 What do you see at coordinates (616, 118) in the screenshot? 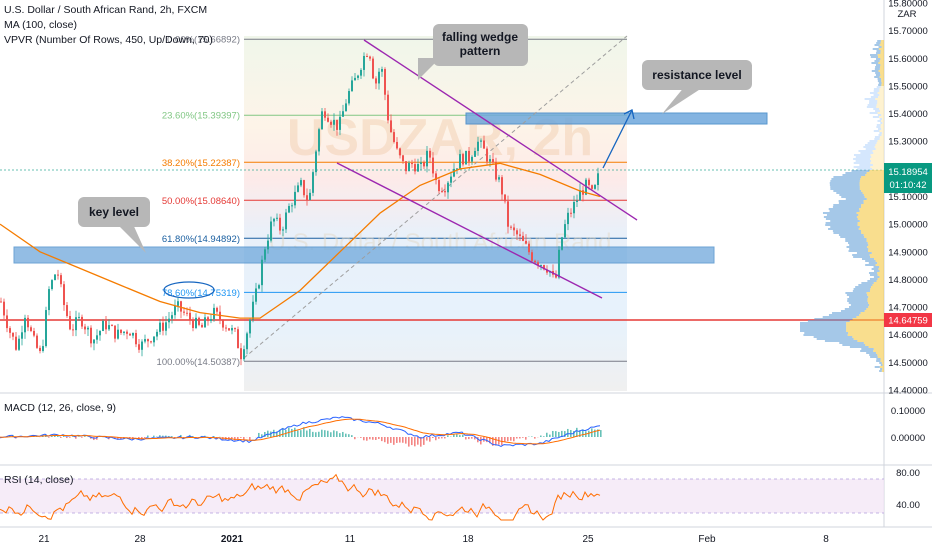
I see `resistance-level-zone` at bounding box center [616, 118].